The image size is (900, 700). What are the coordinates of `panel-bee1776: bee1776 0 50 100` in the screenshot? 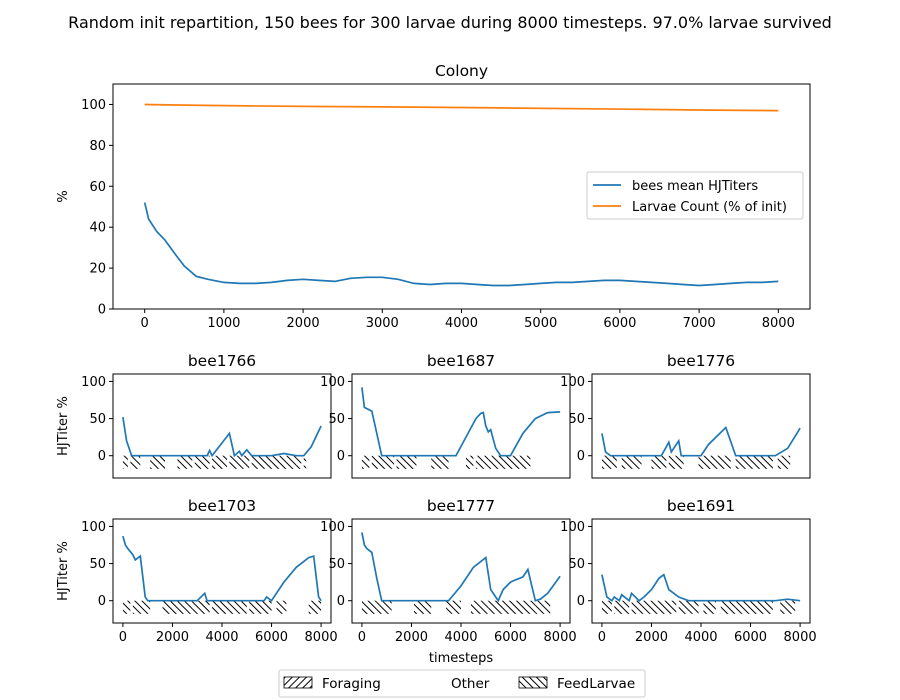 It's located at (685, 415).